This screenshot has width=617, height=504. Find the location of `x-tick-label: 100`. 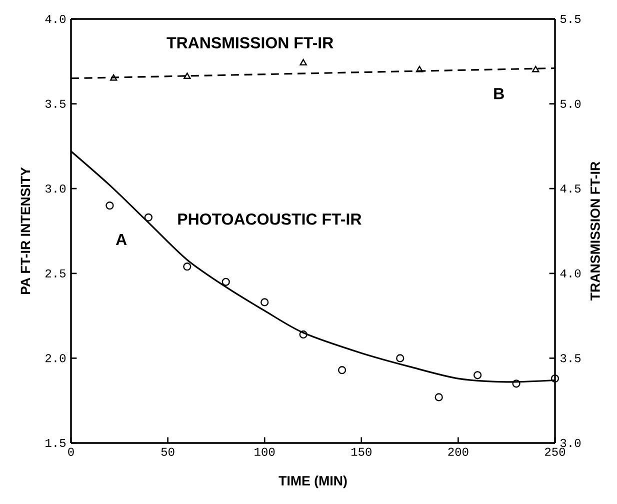

x-tick-label: 100 is located at coordinates (264, 452).